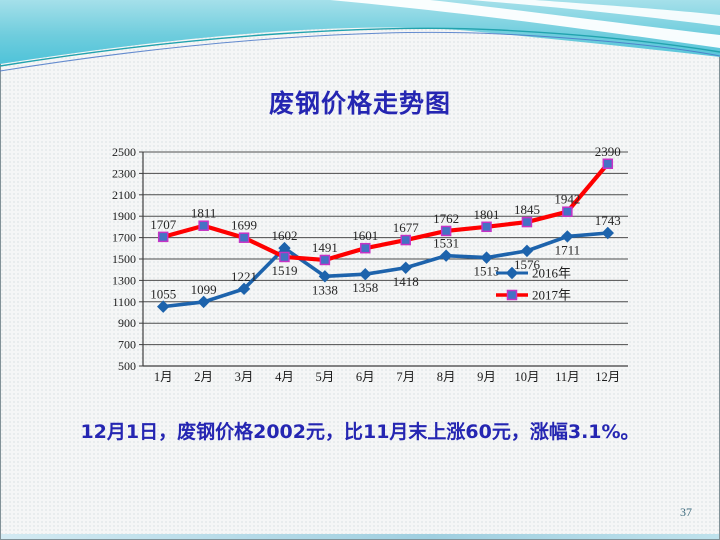 The image size is (720, 540). What do you see at coordinates (486, 377) in the screenshot?
I see `x-axis-tick-label: 9月` at bounding box center [486, 377].